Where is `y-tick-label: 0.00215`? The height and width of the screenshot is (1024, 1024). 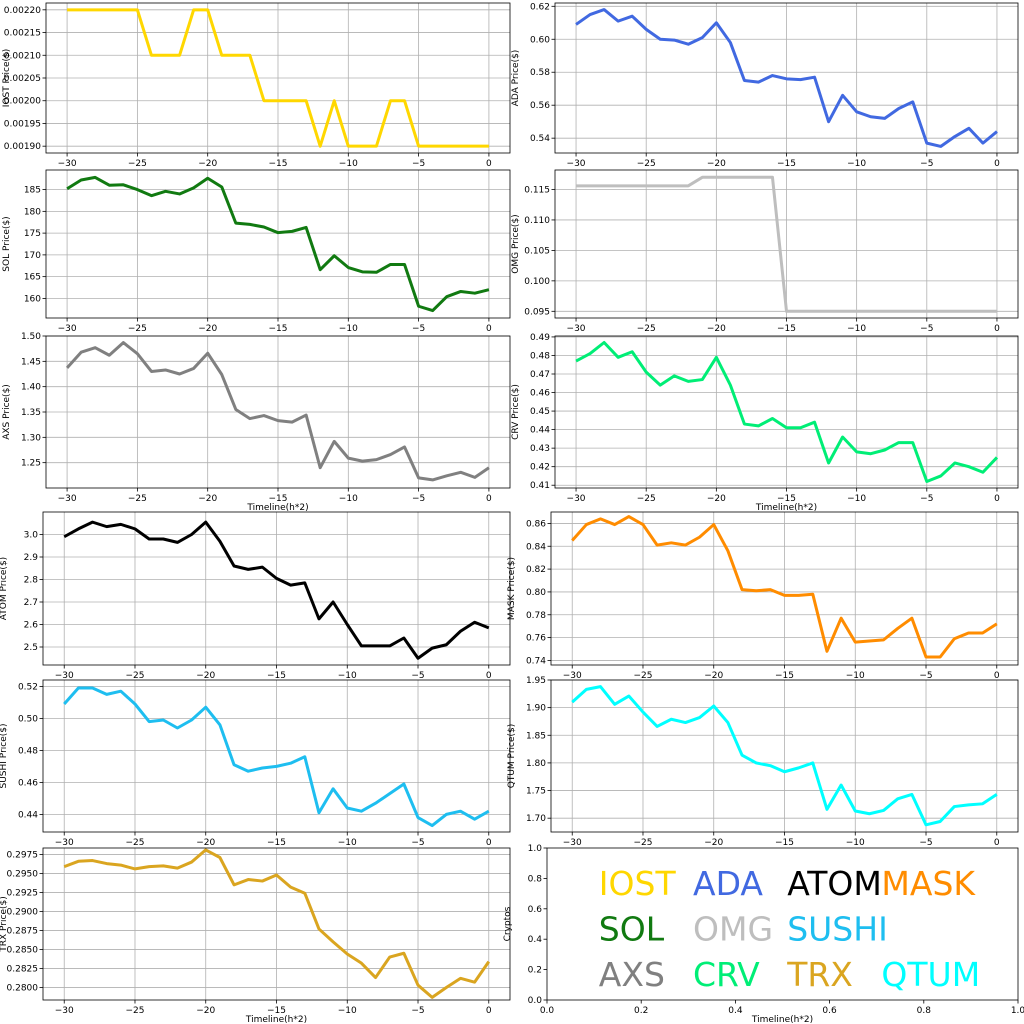 y-tick-label: 0.00215 is located at coordinates (22, 34).